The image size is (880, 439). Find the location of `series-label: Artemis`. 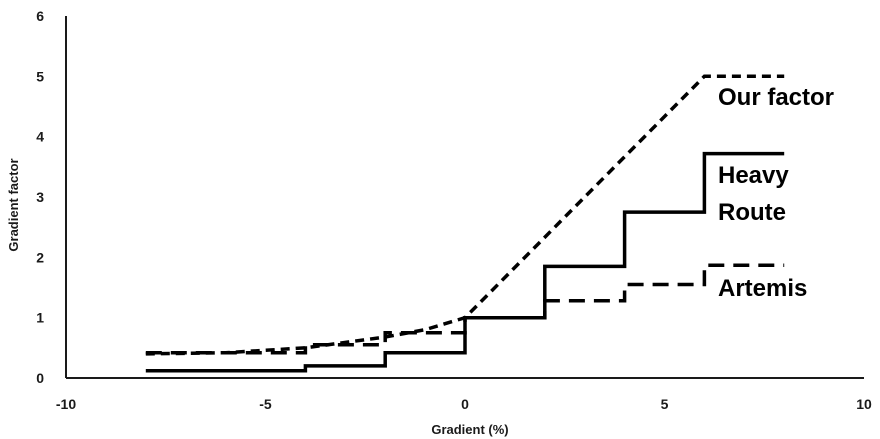

series-label: Artemis is located at coordinates (762, 288).